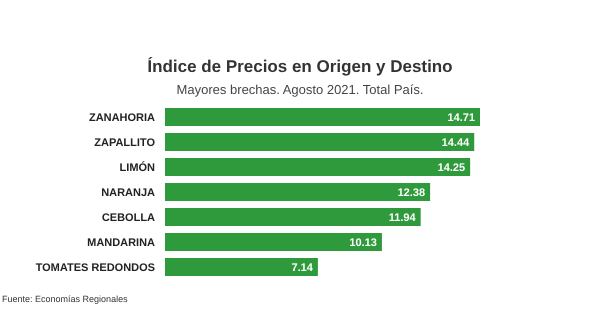  I want to click on chart-title: Índice de Precios en Origen y Destino, so click(300, 66).